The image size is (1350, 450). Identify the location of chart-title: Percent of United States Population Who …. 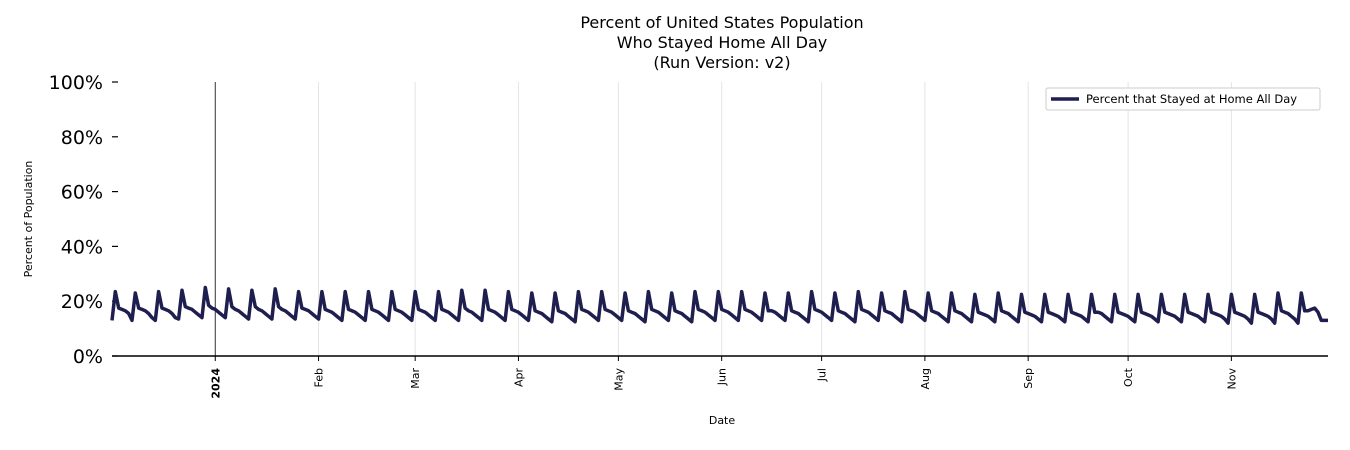
(721, 42).